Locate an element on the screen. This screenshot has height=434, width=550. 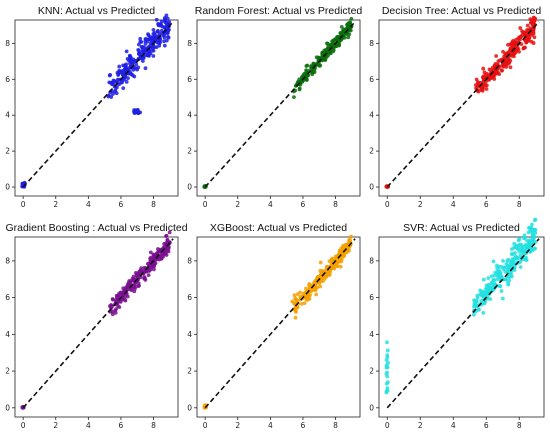
y-tick-label: 0 is located at coordinates (371, 187).